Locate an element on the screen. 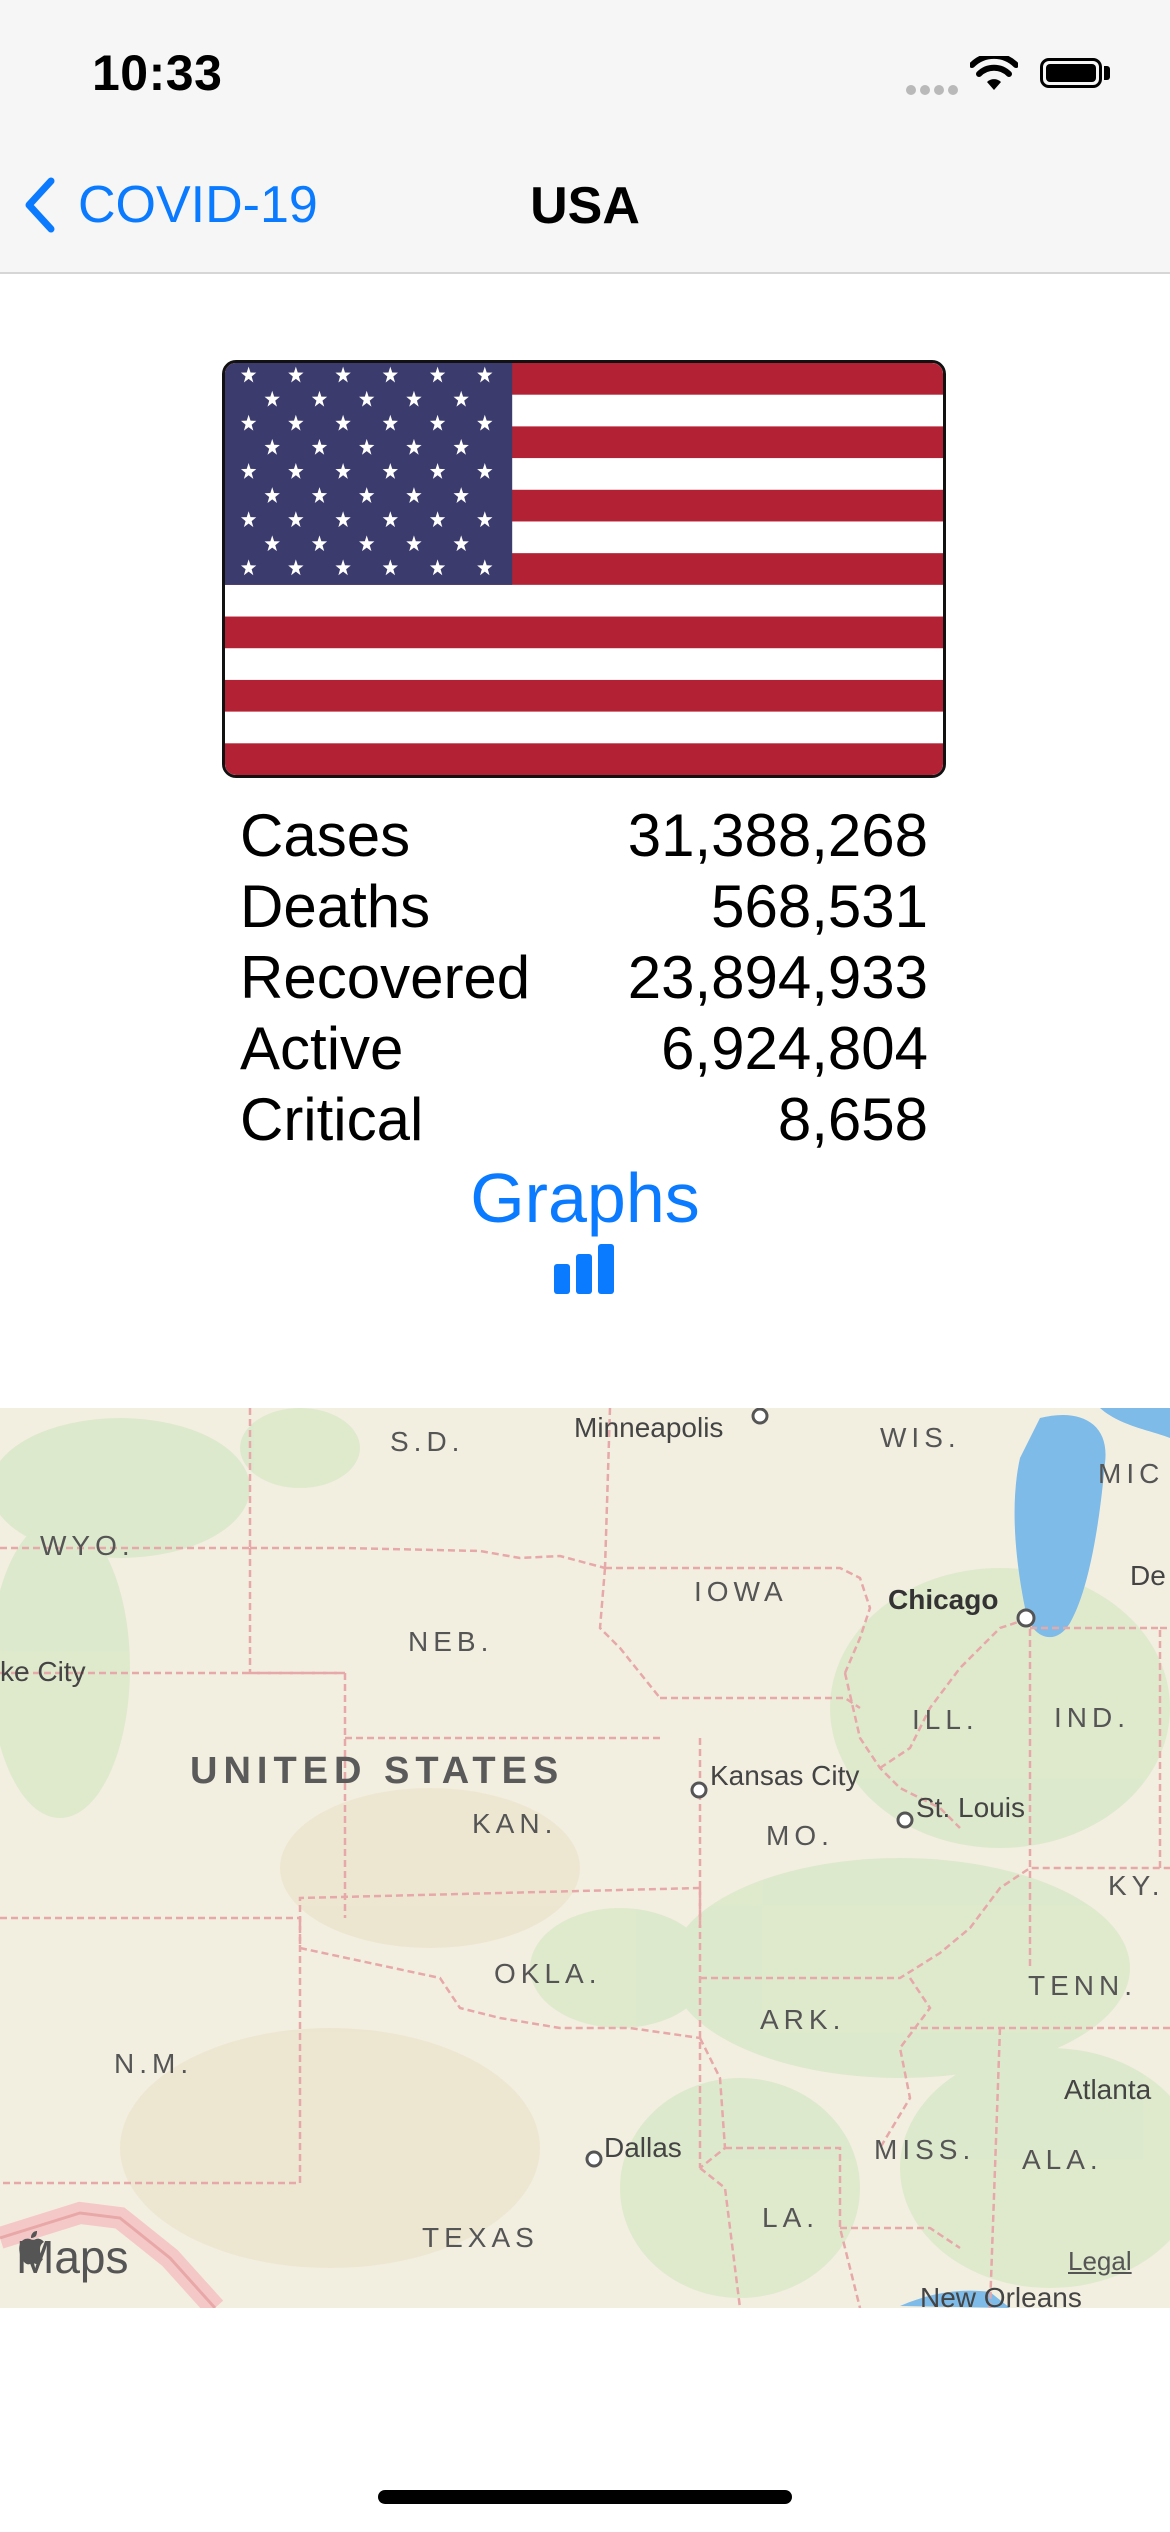  graphs-button: Graphs is located at coordinates (585, 1198).